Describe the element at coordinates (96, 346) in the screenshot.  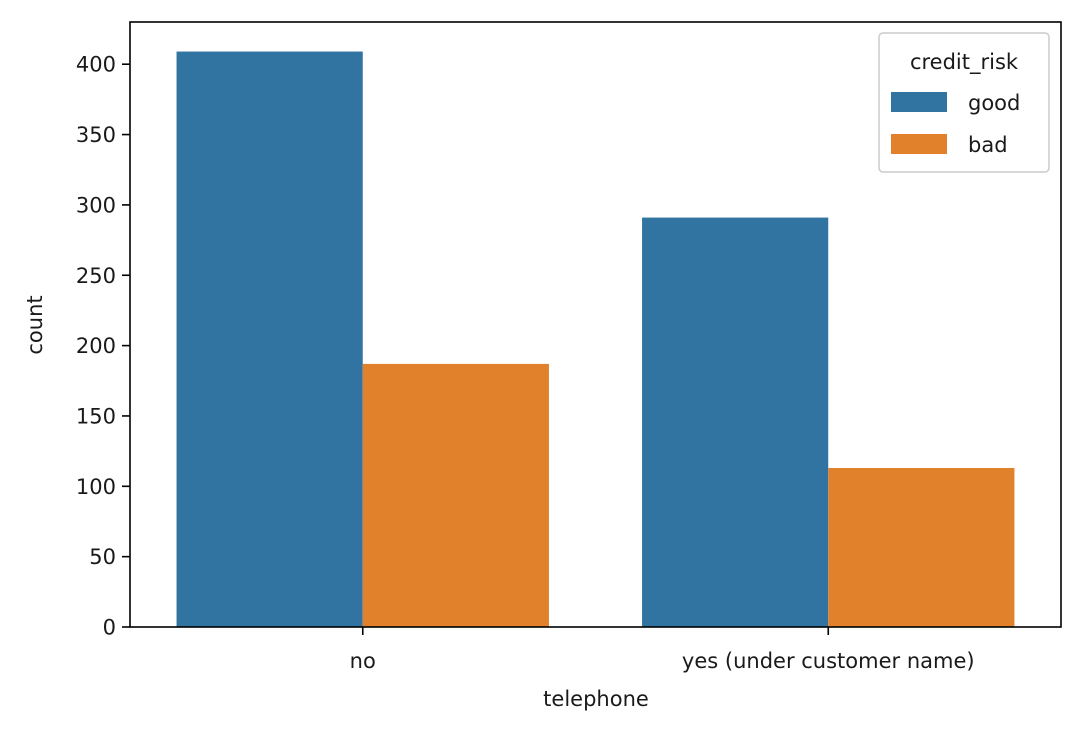
I see `y-tick-label: 200` at that location.